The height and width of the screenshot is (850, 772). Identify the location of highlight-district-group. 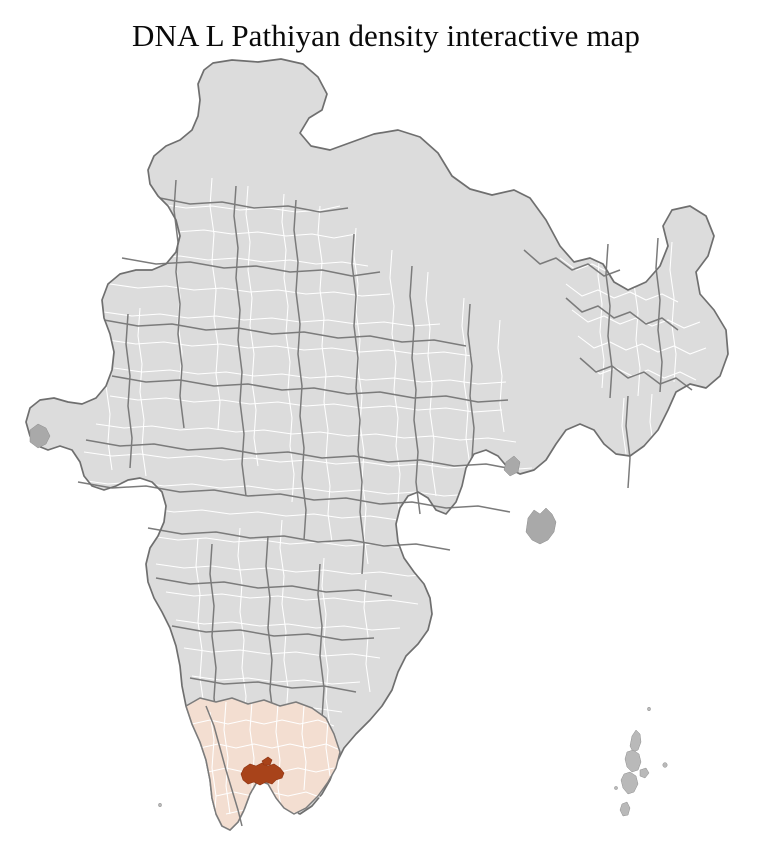
(262, 771).